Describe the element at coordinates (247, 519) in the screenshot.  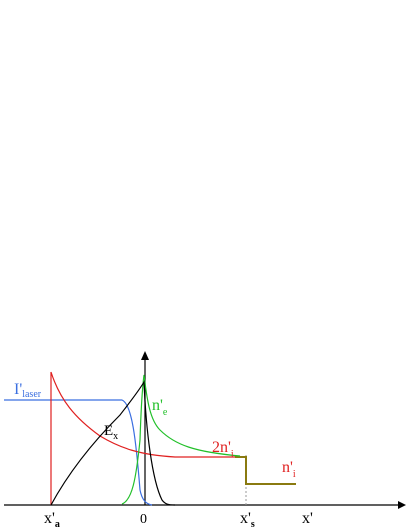
I see `tick-label-xs: x's` at that location.